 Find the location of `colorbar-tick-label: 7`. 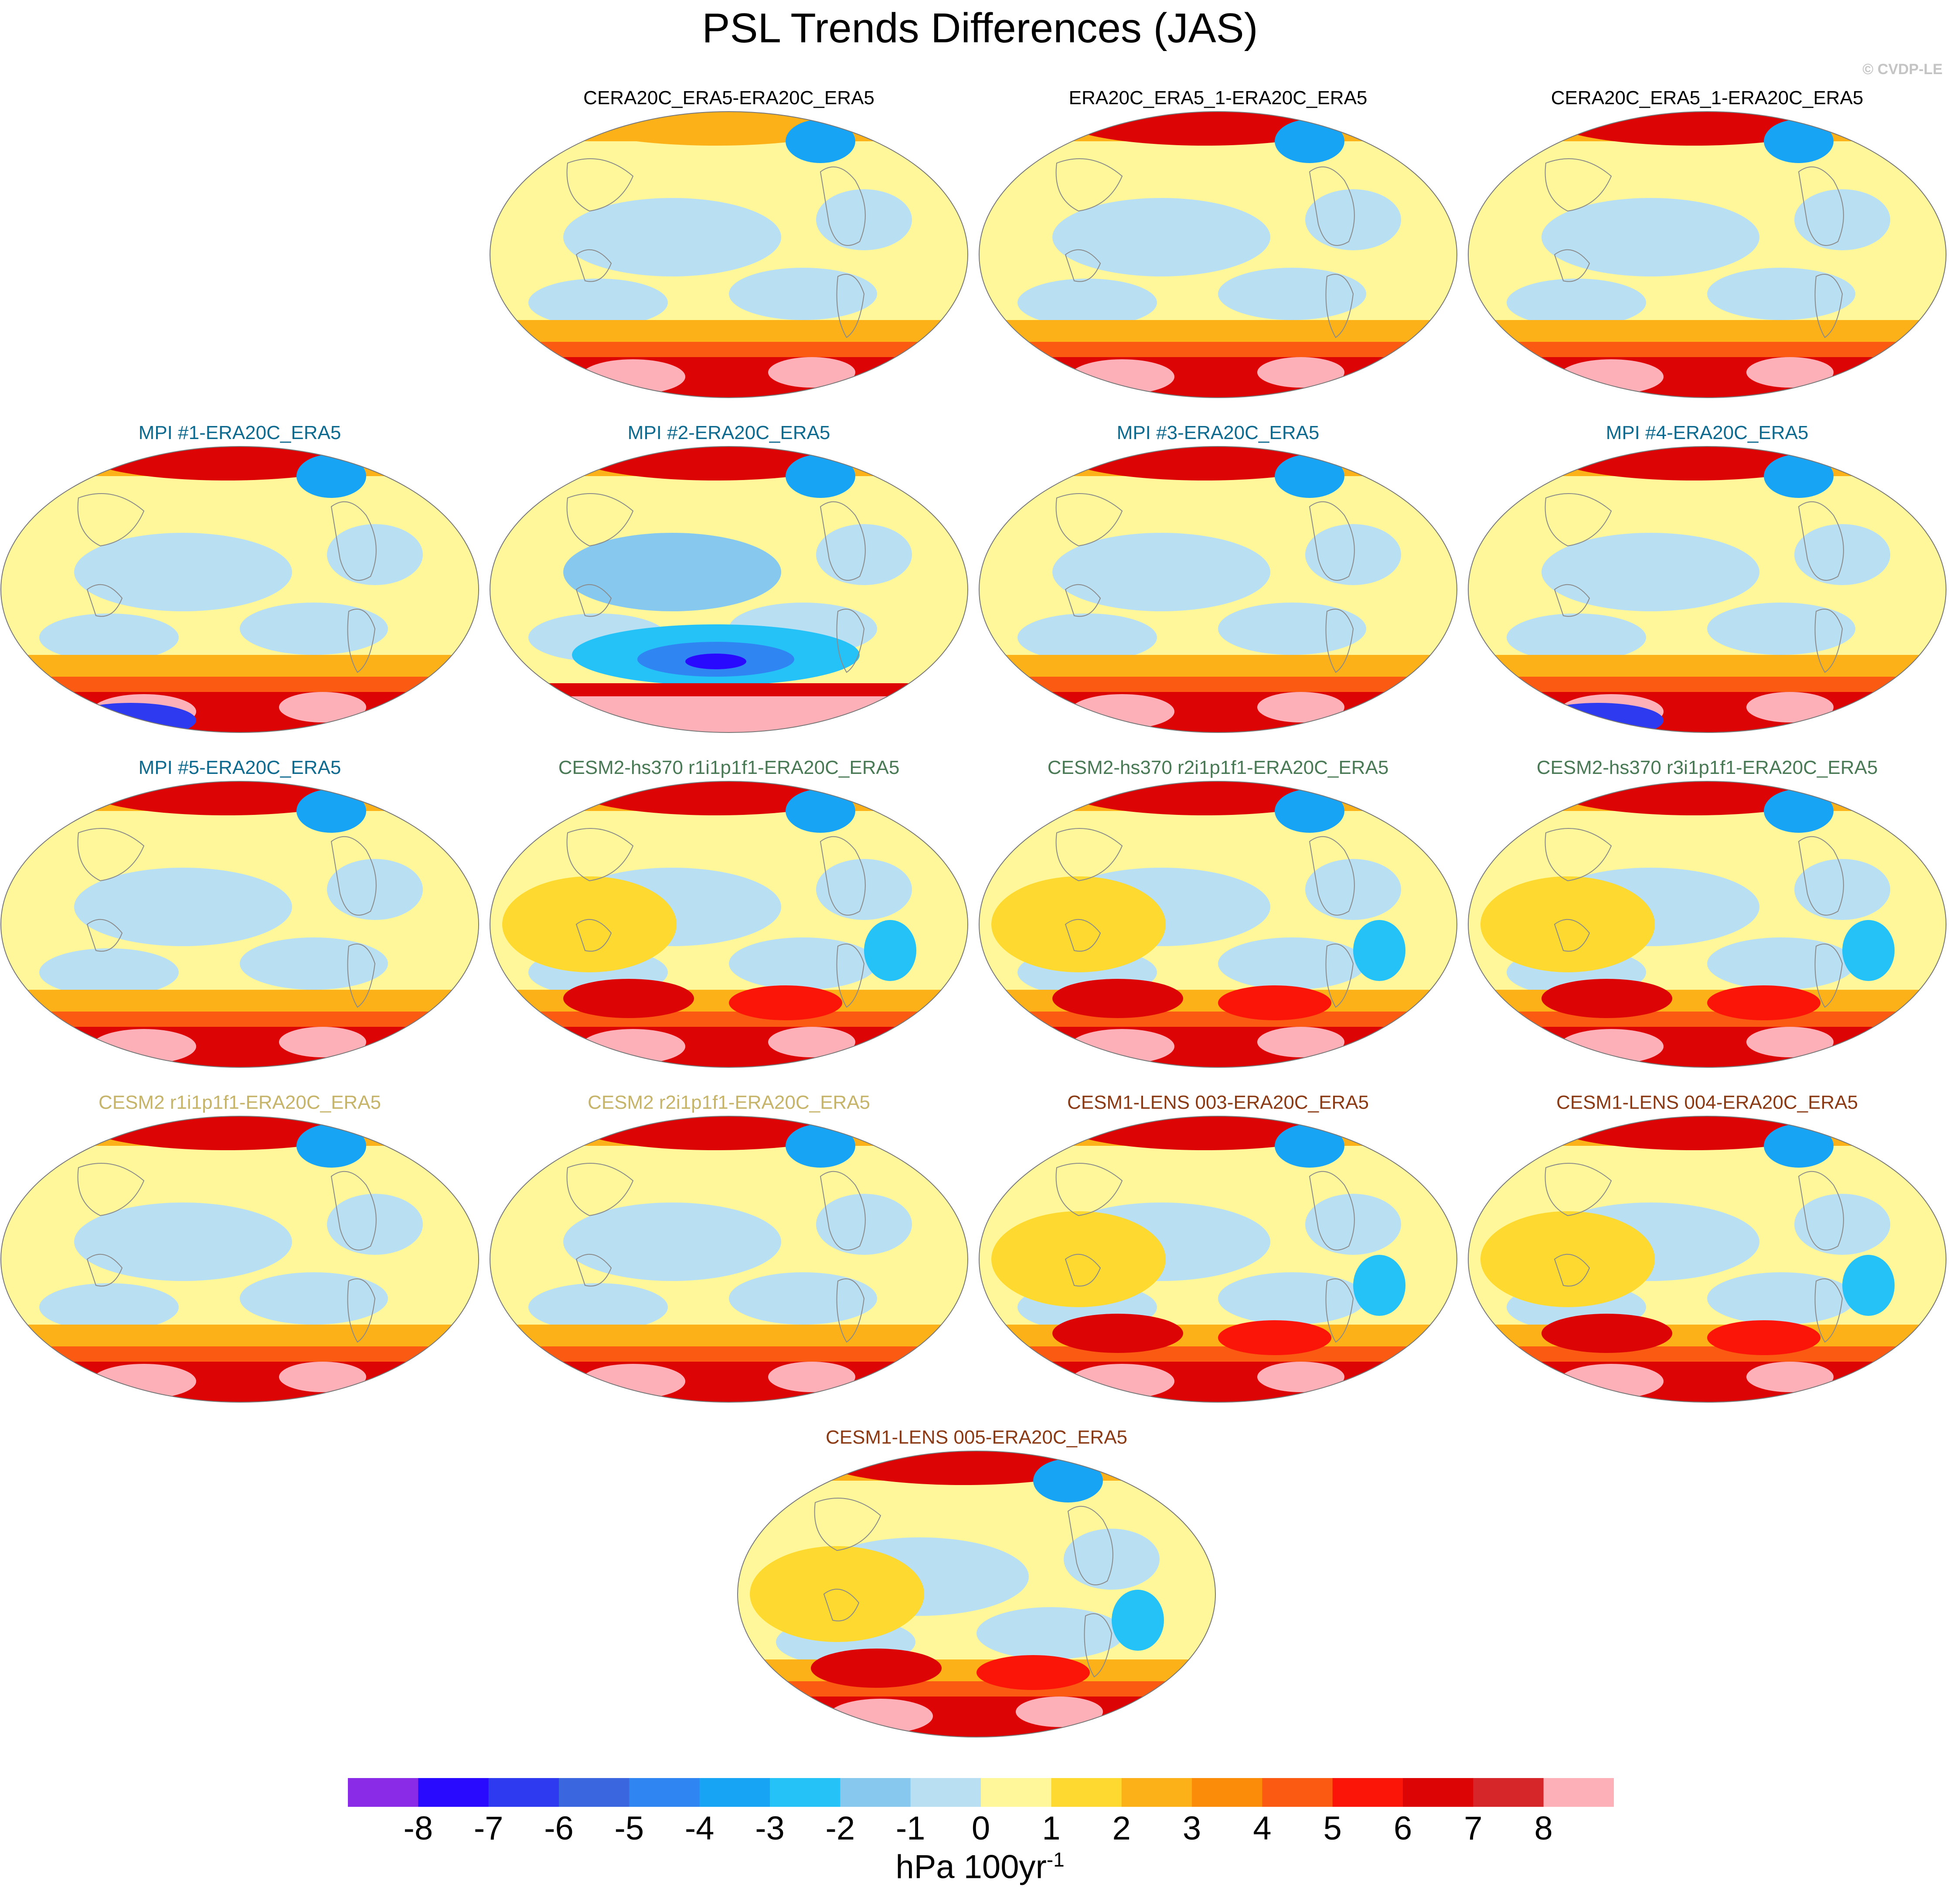

colorbar-tick-label: 7 is located at coordinates (1473, 1828).